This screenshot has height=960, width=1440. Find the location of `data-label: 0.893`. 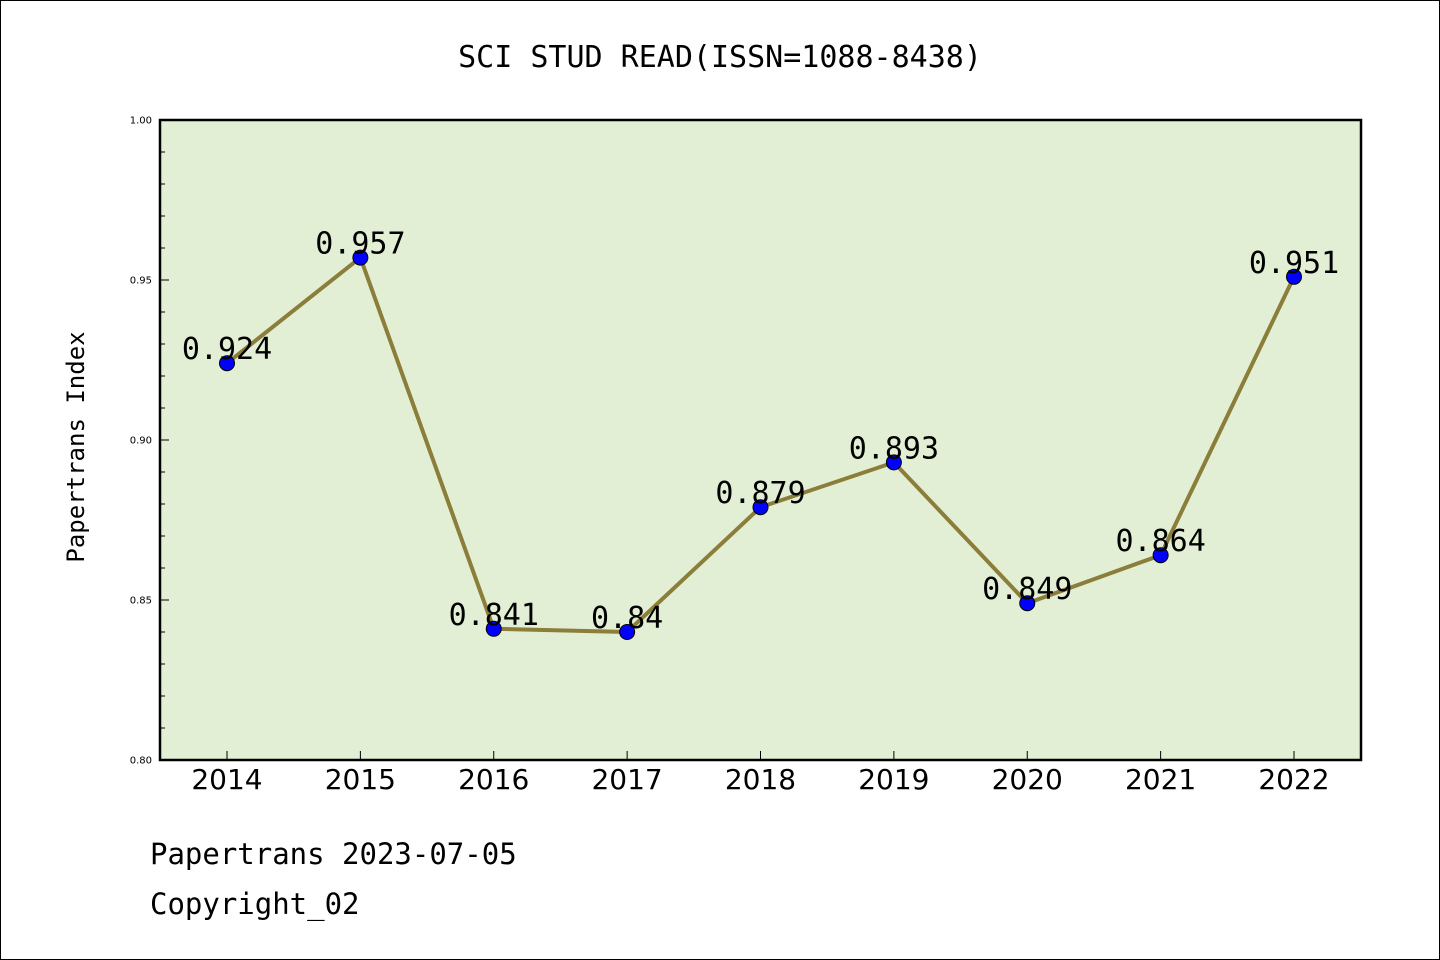

data-label: 0.893 is located at coordinates (894, 448).